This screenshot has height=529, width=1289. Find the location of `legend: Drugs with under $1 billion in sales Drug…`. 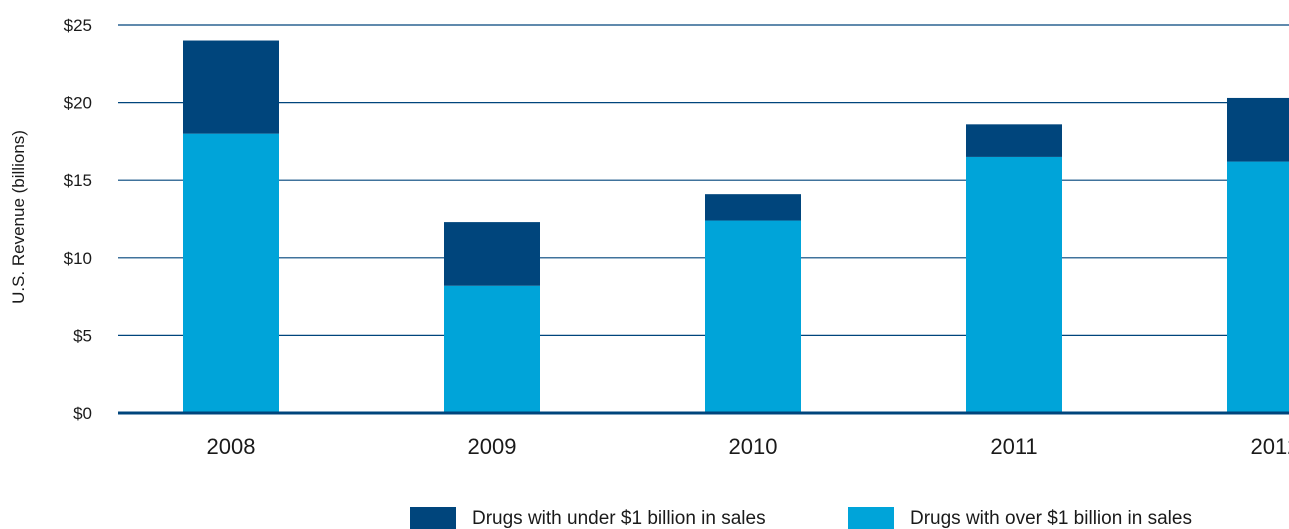

legend: Drugs with under $1 billion in sales Drug… is located at coordinates (801, 518).